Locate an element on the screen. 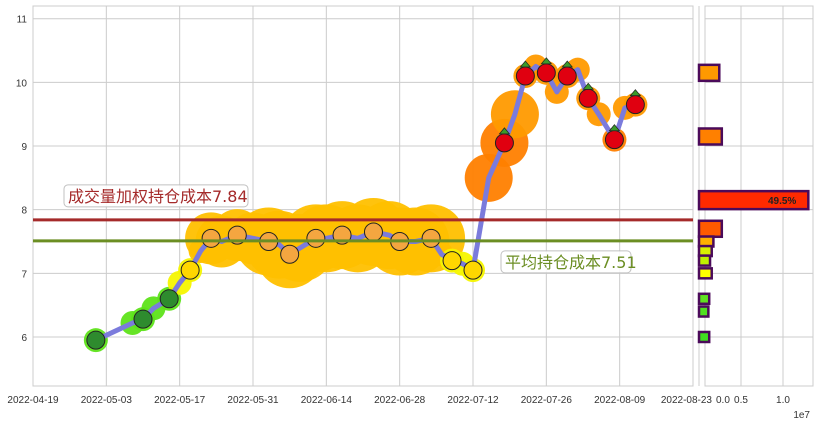  cost-label: 成交量加权持仓成本7.84 is located at coordinates (158, 196).